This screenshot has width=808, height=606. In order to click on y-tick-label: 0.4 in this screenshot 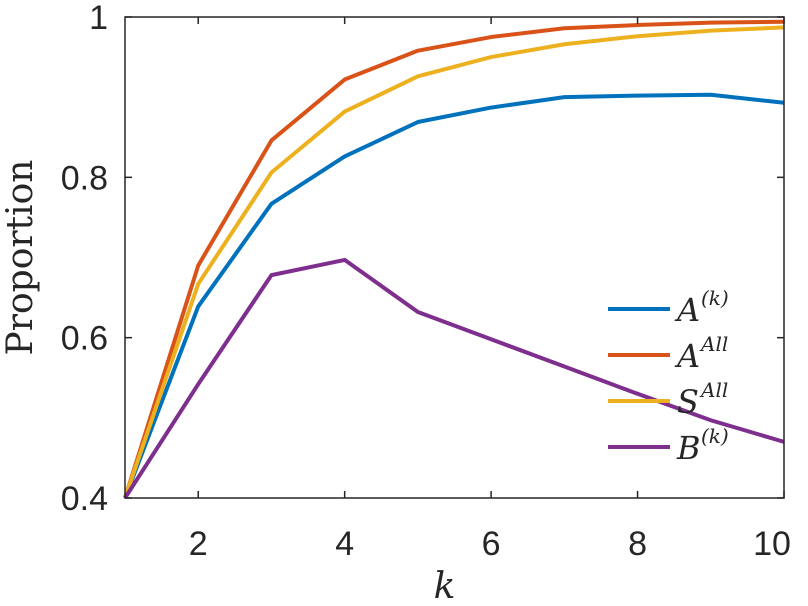, I will do `click(84, 499)`.